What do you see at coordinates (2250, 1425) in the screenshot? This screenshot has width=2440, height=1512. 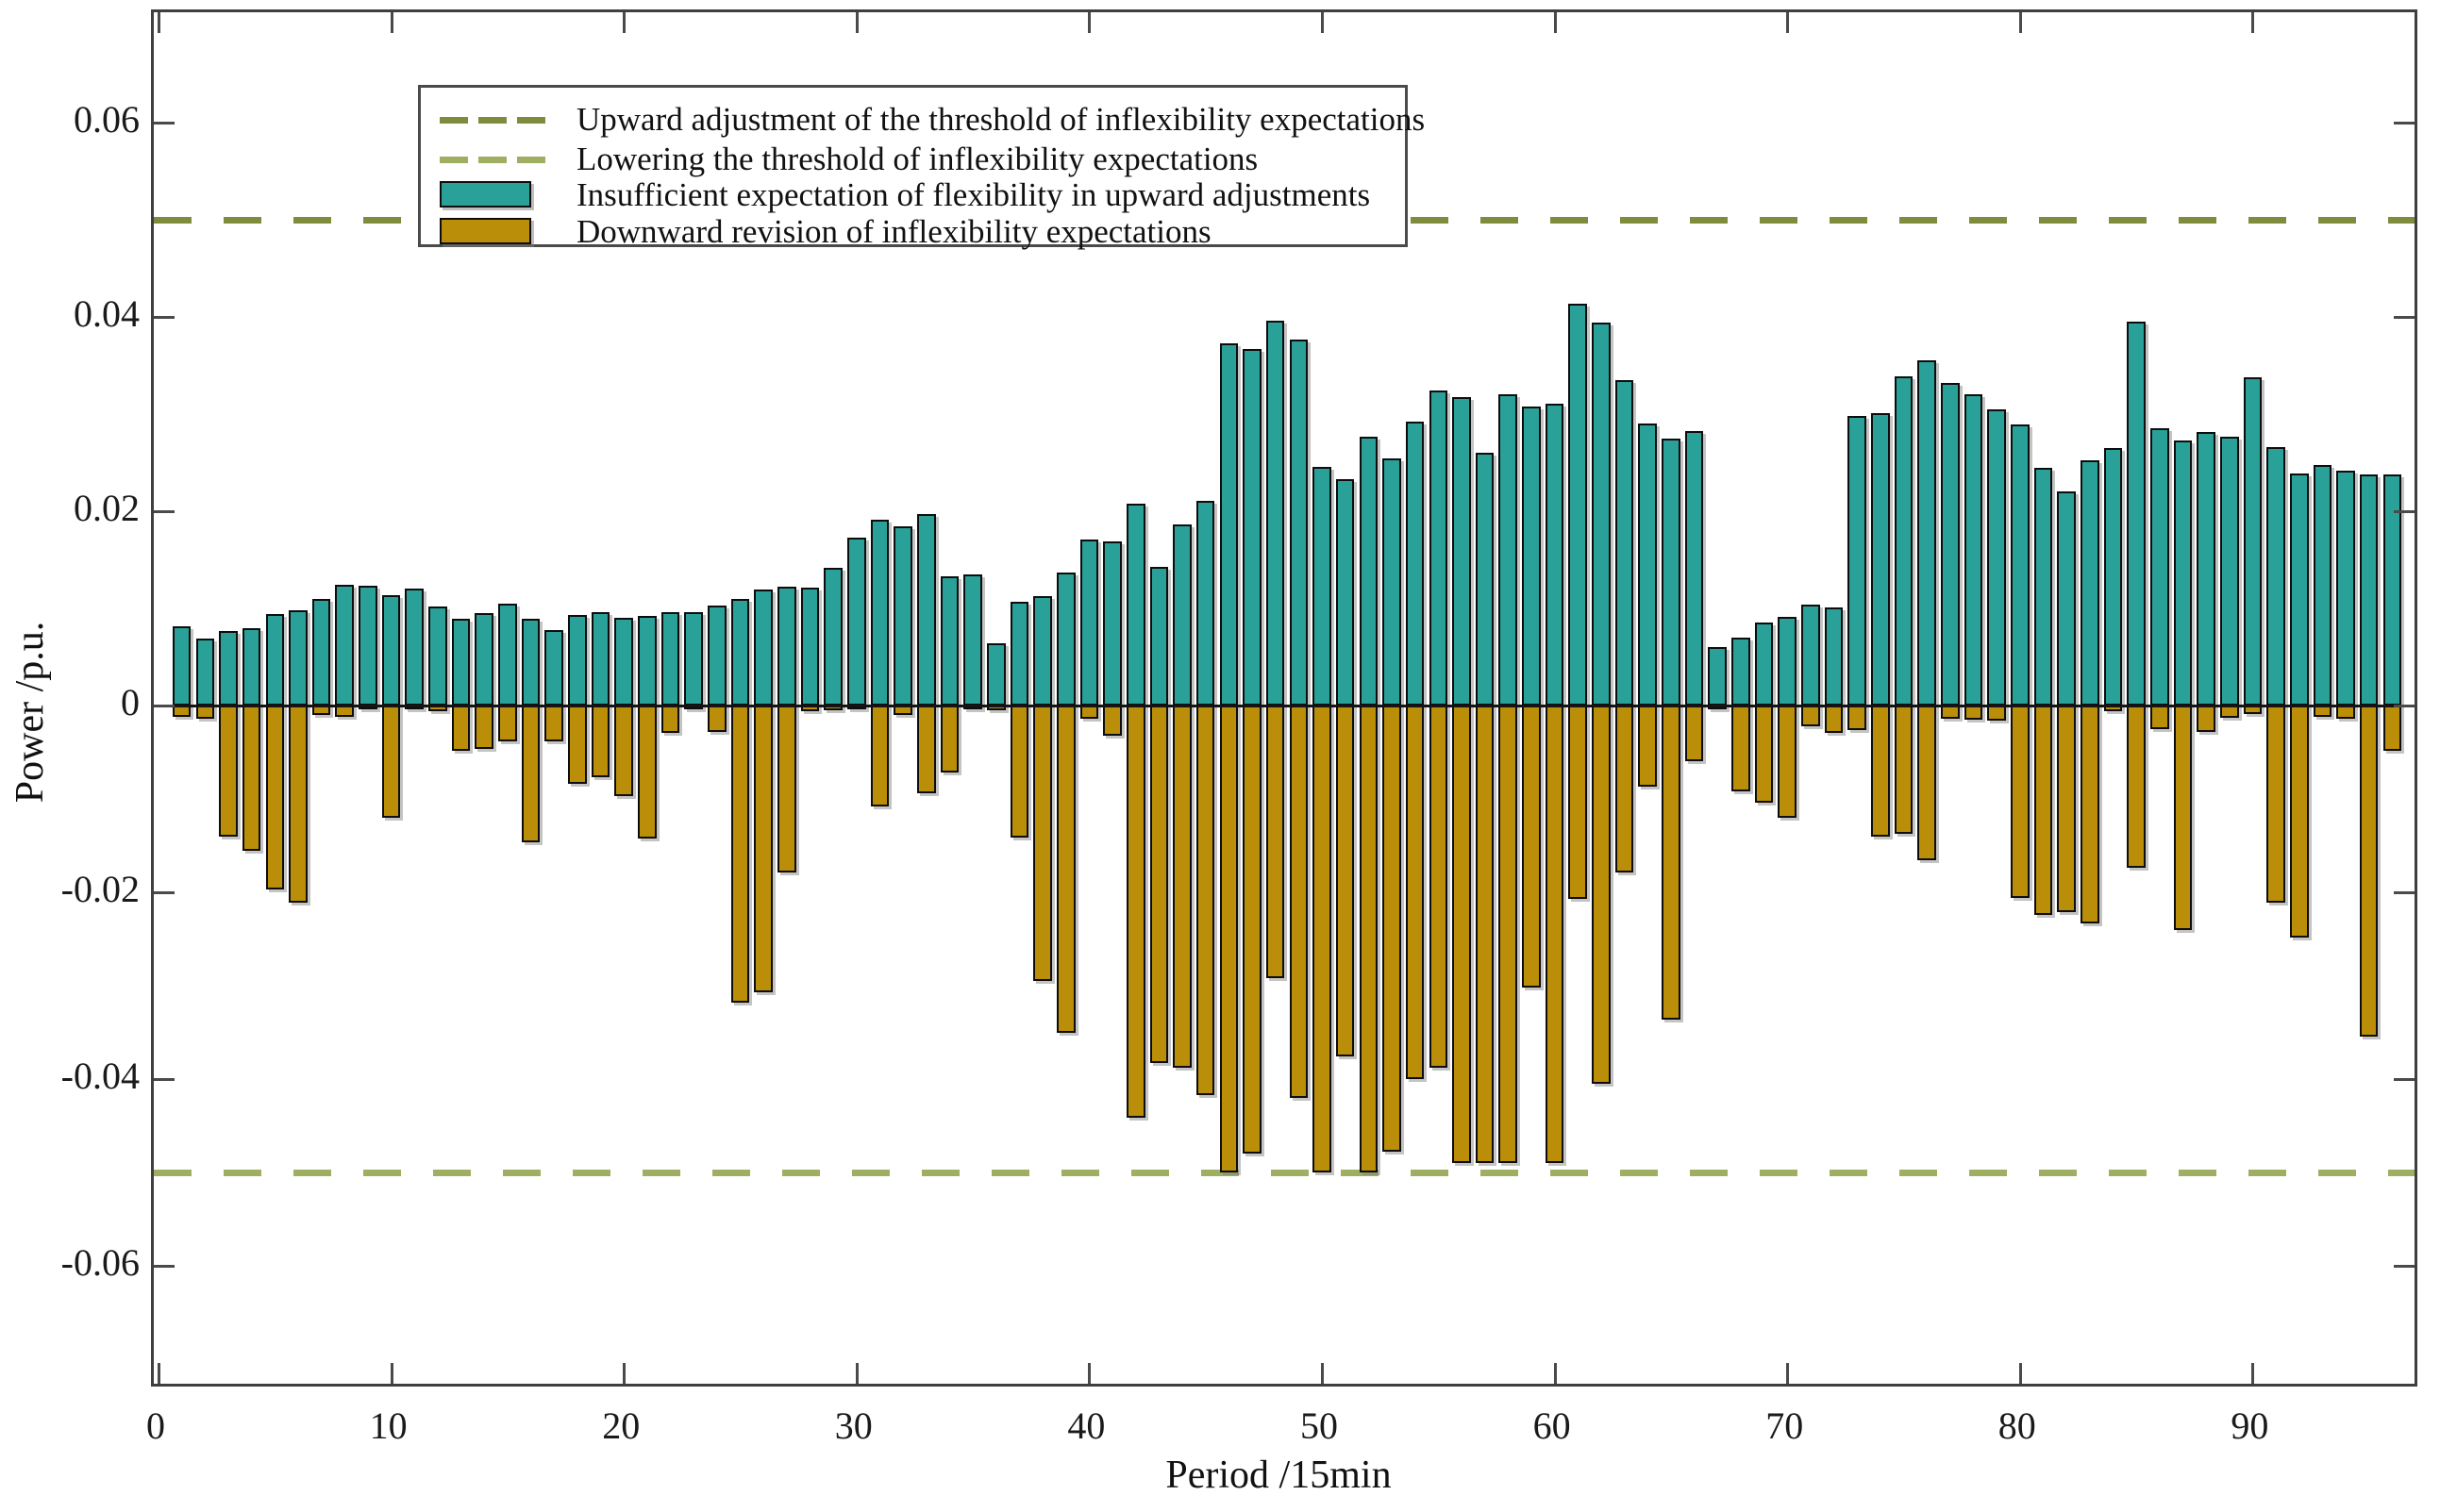 I see `x-tick-label: 90` at bounding box center [2250, 1425].